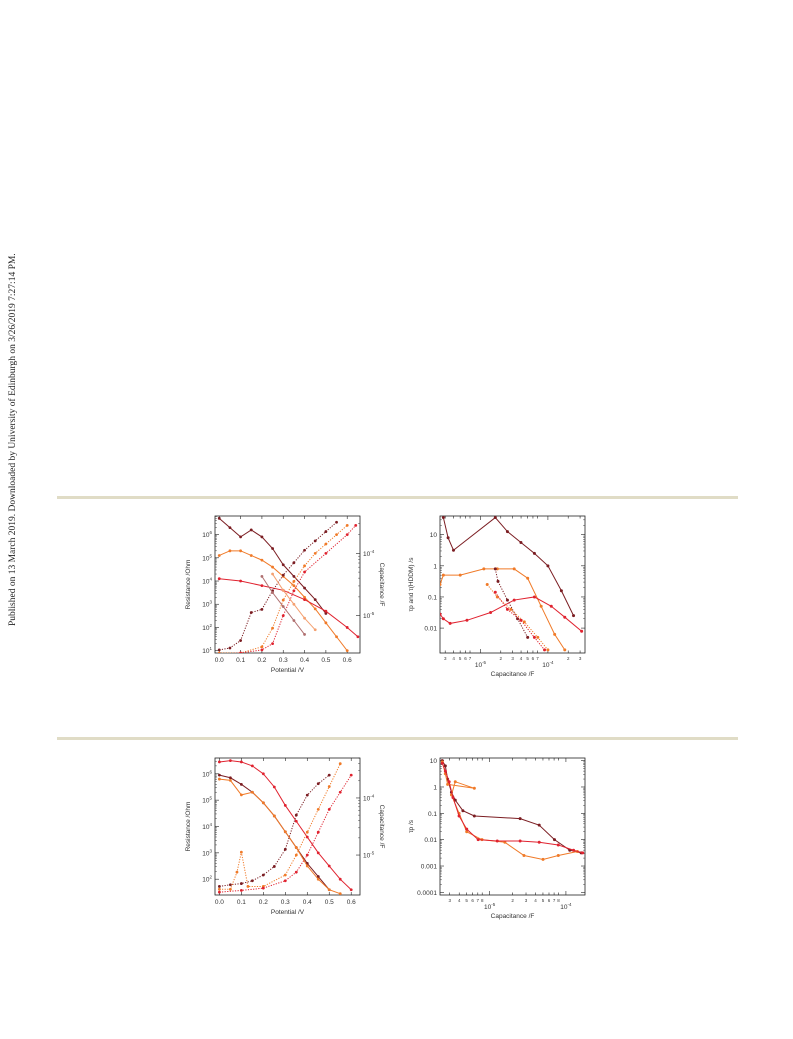 This screenshot has height=1039, width=793. I want to click on x-tick-label: 10-5, so click(490, 906).